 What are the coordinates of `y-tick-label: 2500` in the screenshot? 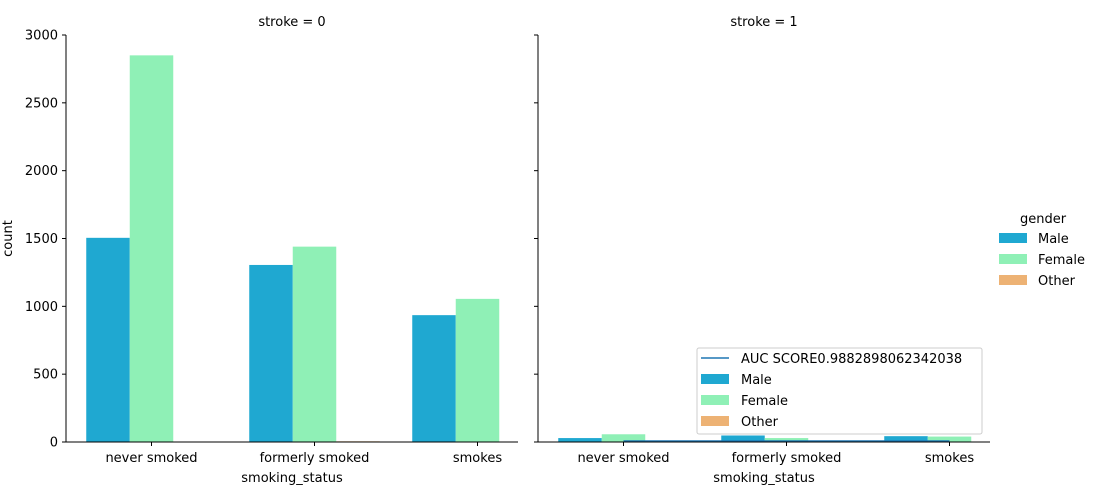 It's located at (41, 103).